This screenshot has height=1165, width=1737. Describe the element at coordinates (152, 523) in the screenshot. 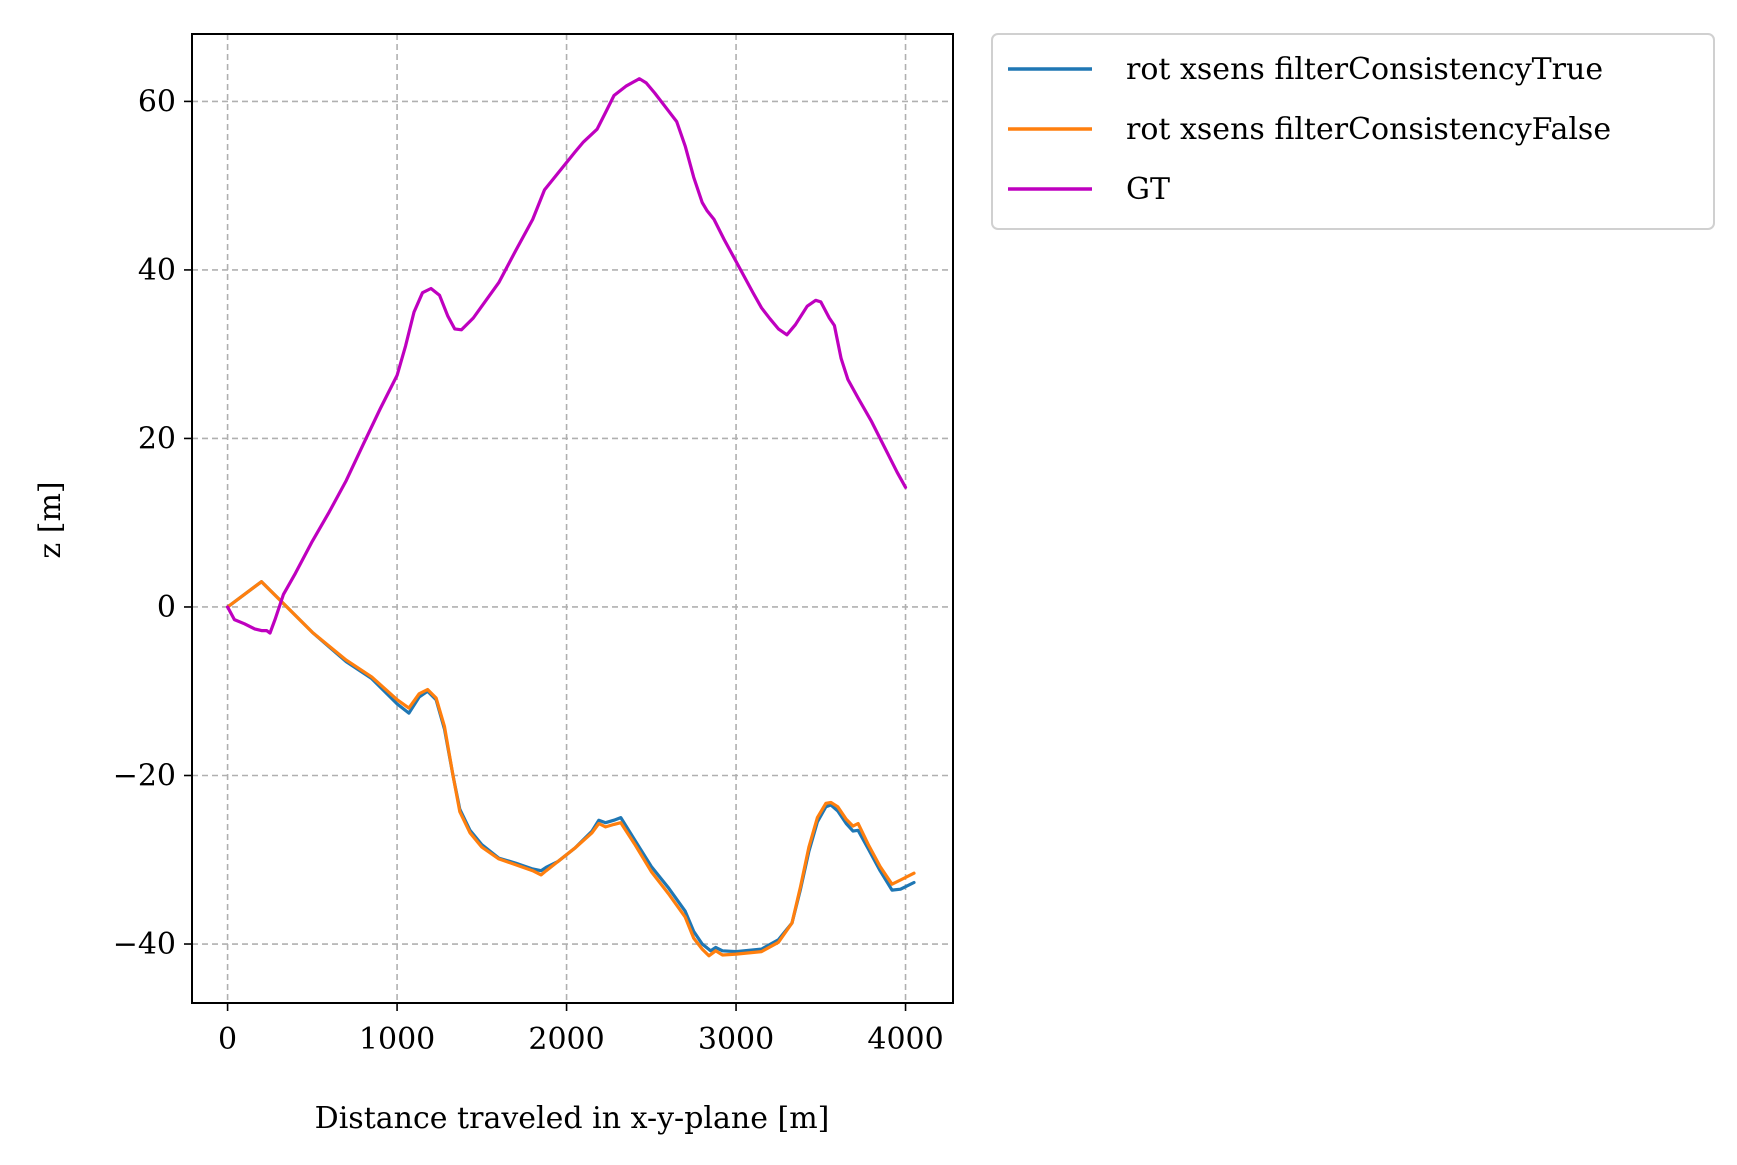

I see `y-axis-ticks: −40 −20 0 20 40 60` at that location.